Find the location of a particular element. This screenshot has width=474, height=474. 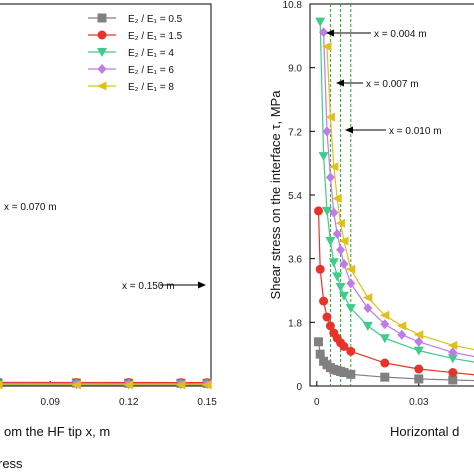

legend-label: E₂ / E₁ = 4 is located at coordinates (151, 53).